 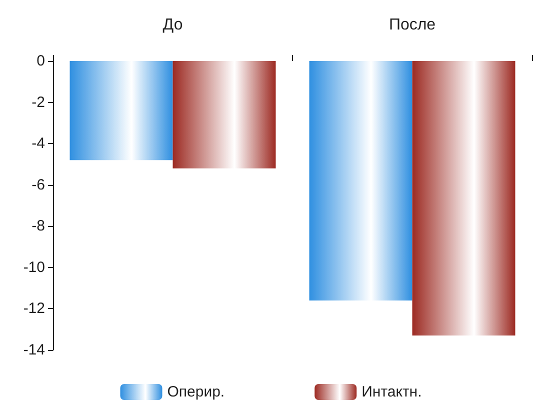 I want to click on y-tick-label: -2, so click(x=38, y=102).